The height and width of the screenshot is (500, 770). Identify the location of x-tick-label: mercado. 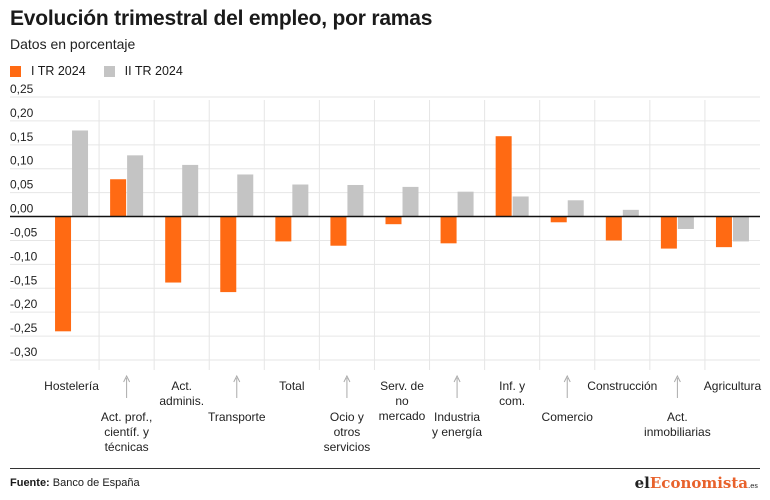
(402, 416).